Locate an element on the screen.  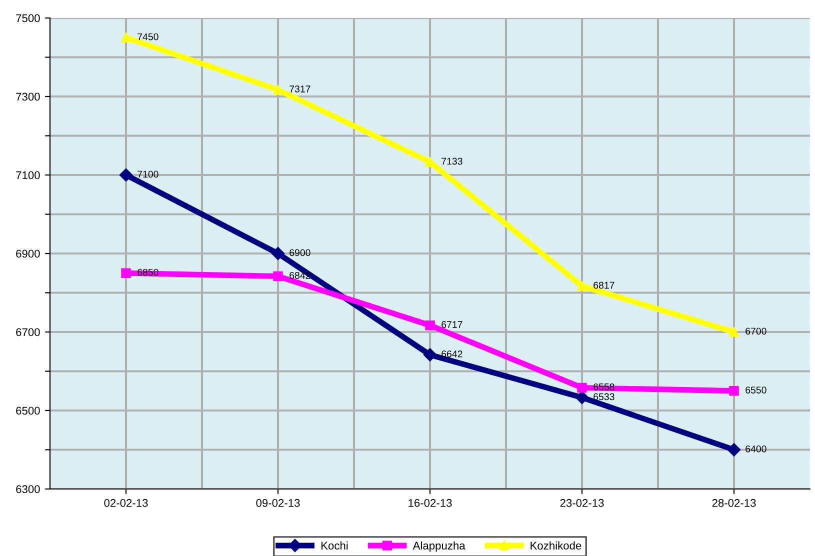
x-tick-label: 02-02-13 is located at coordinates (126, 503).